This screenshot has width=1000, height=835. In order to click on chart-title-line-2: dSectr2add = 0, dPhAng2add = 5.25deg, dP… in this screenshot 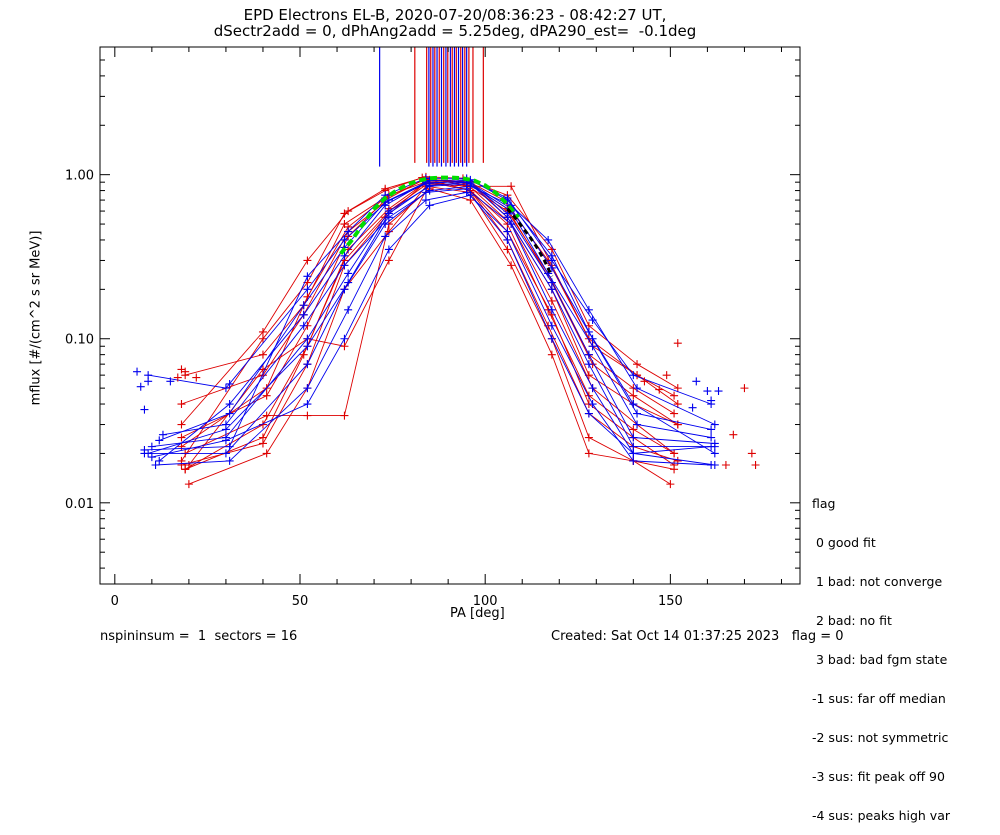, I will do `click(455, 31)`.